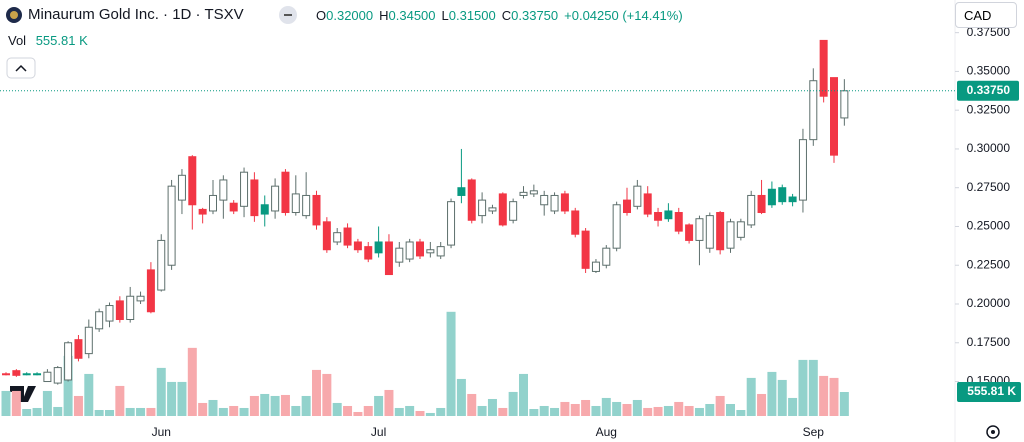 This screenshot has width=1024, height=442. Describe the element at coordinates (378, 432) in the screenshot. I see `x-tick-label: Jul` at that location.